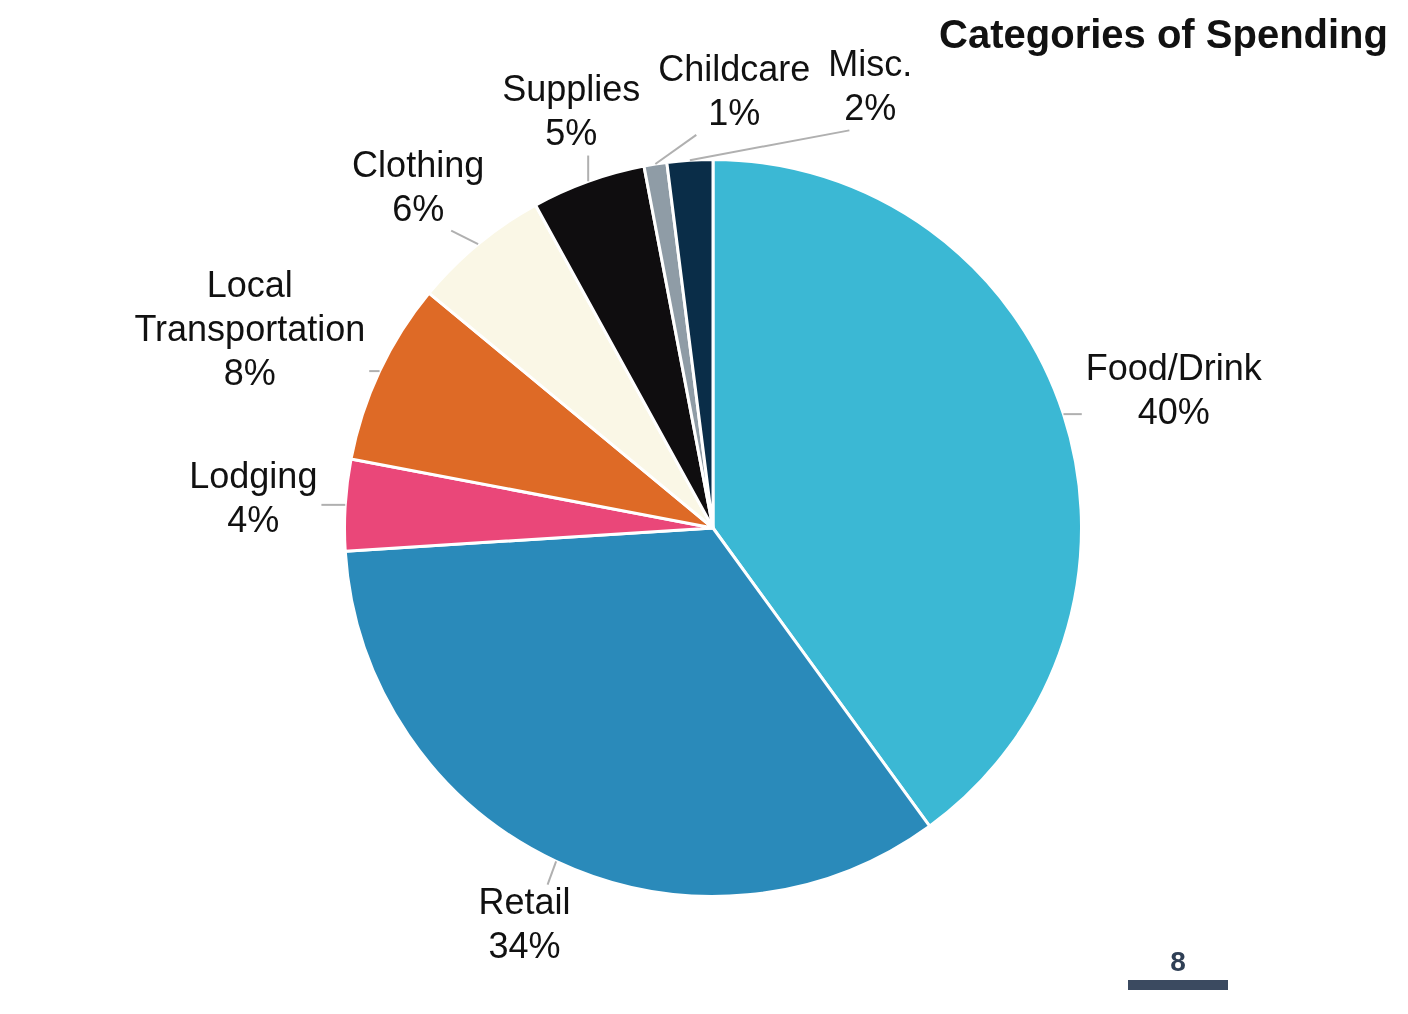  What do you see at coordinates (1173, 411) in the screenshot?
I see `data-label: 40%` at bounding box center [1173, 411].